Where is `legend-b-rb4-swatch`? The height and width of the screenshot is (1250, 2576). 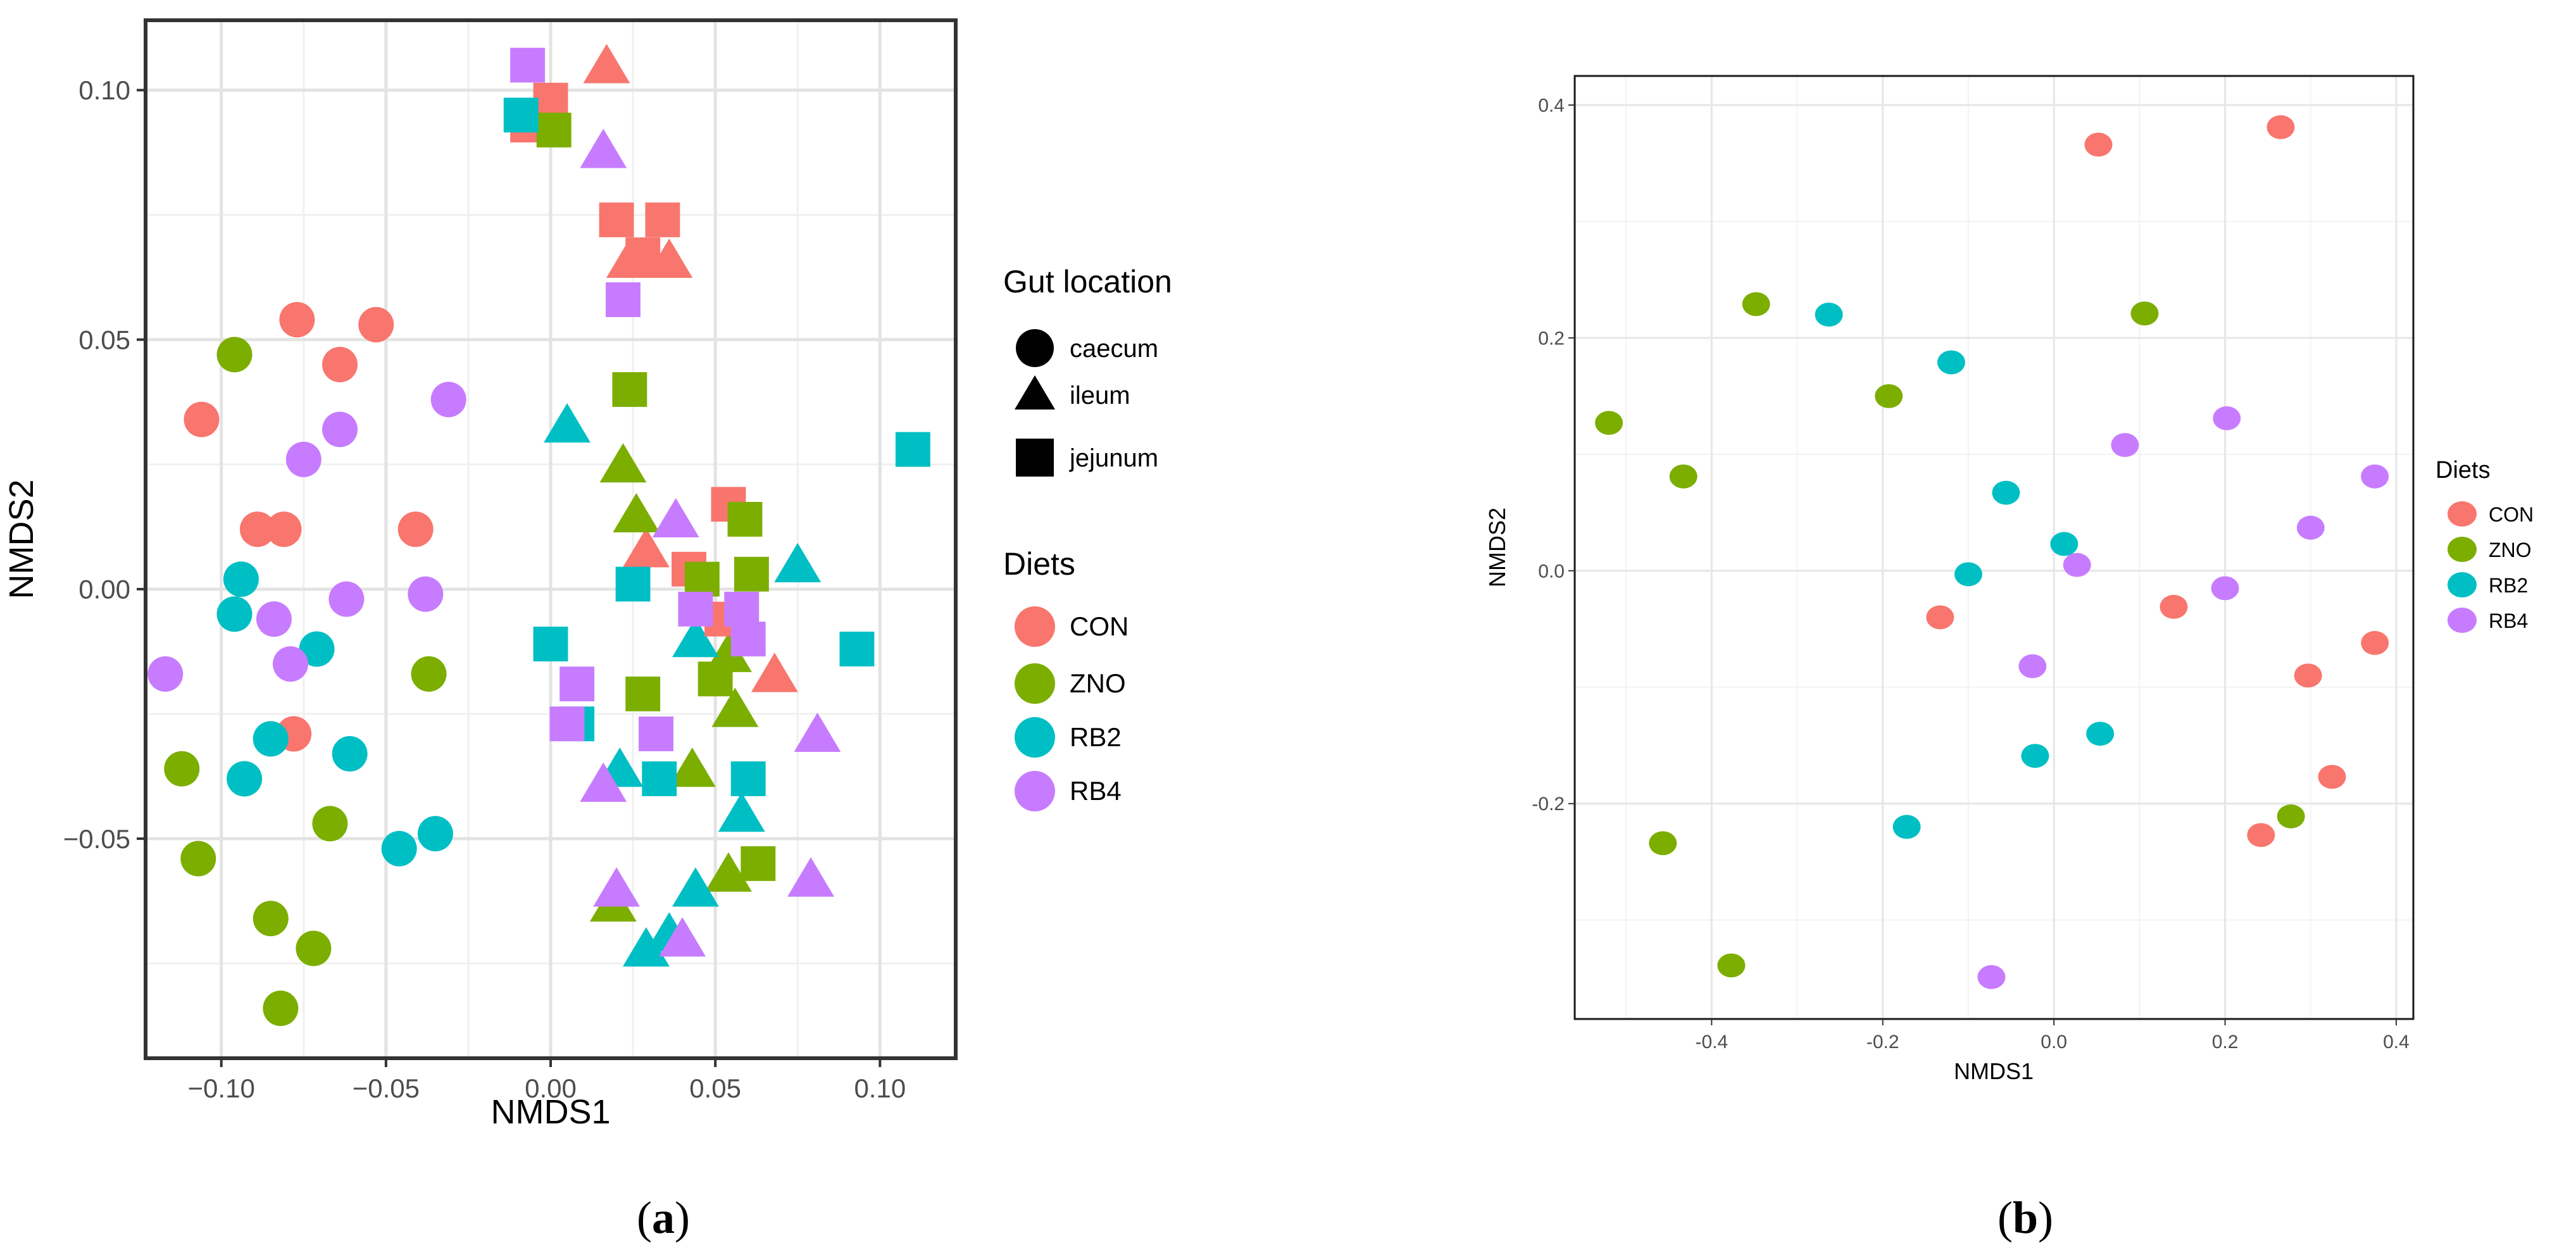 legend-b-rb4-swatch is located at coordinates (2462, 621).